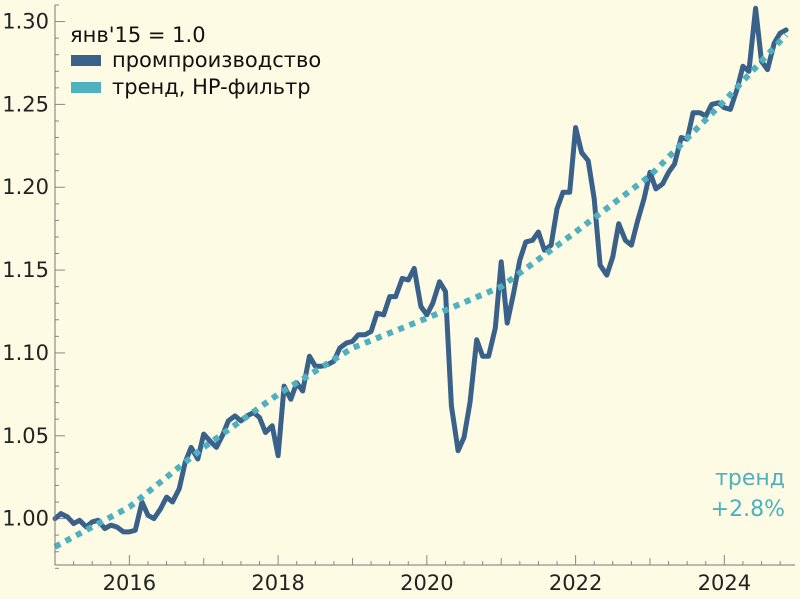 This screenshot has width=800, height=599. I want to click on legend-label-industrial-production: промпроизводство, so click(216, 60).